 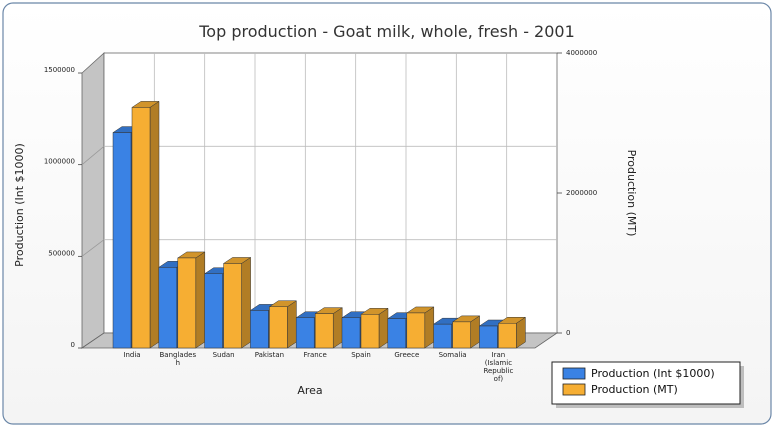 I want to click on category-label: Iran (Islamic Republic of), so click(x=498, y=367).